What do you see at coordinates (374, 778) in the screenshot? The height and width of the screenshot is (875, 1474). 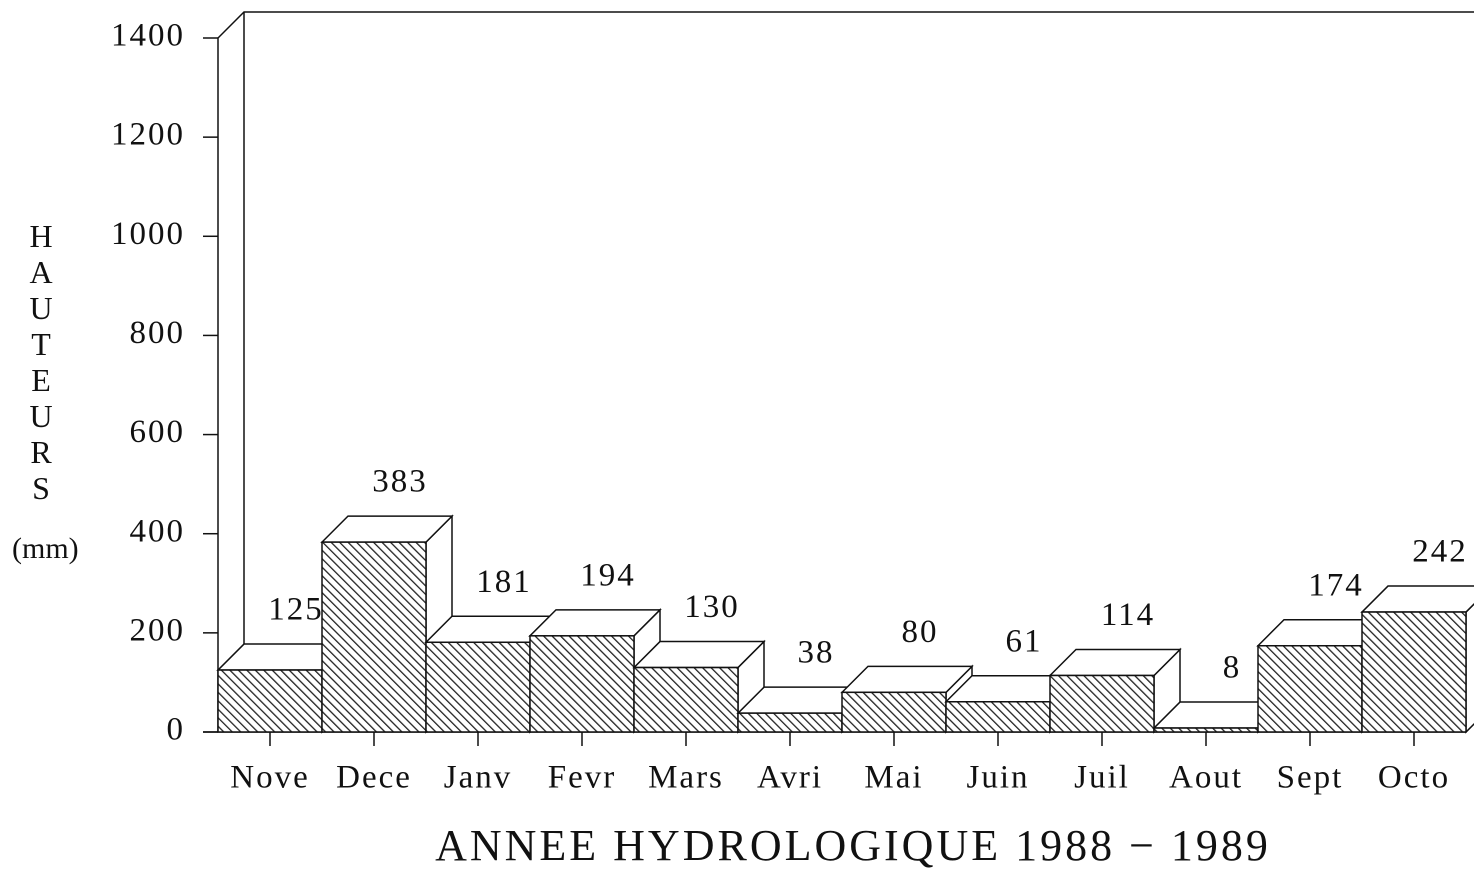 I see `x-tick-label: Dece` at bounding box center [374, 778].